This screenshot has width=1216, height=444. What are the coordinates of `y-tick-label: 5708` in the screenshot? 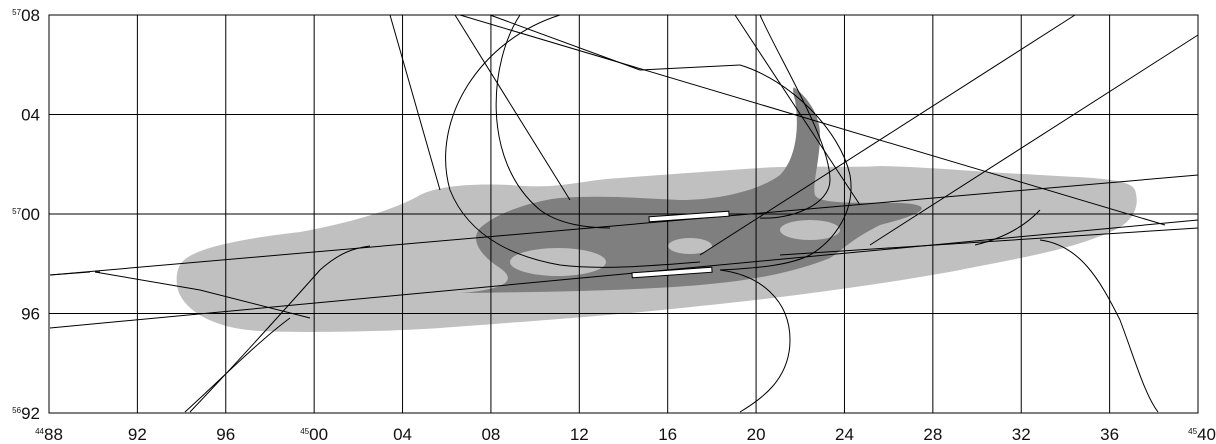 It's located at (26, 15).